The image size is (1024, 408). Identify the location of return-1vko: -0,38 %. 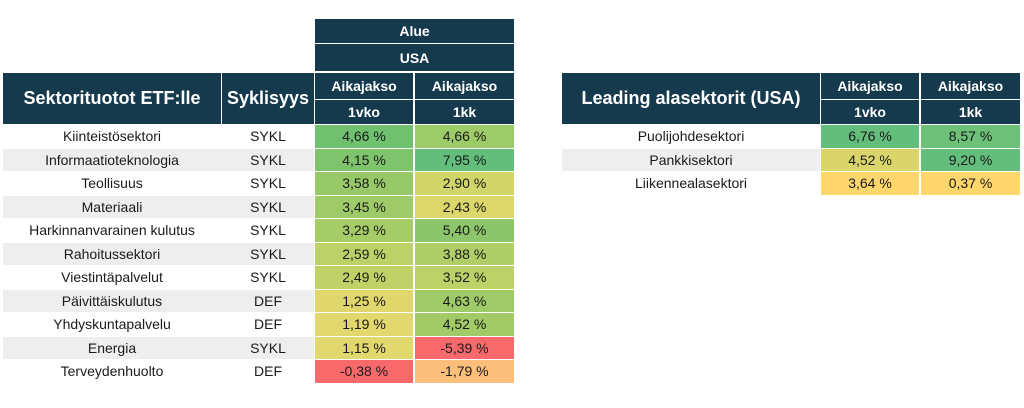
(364, 371).